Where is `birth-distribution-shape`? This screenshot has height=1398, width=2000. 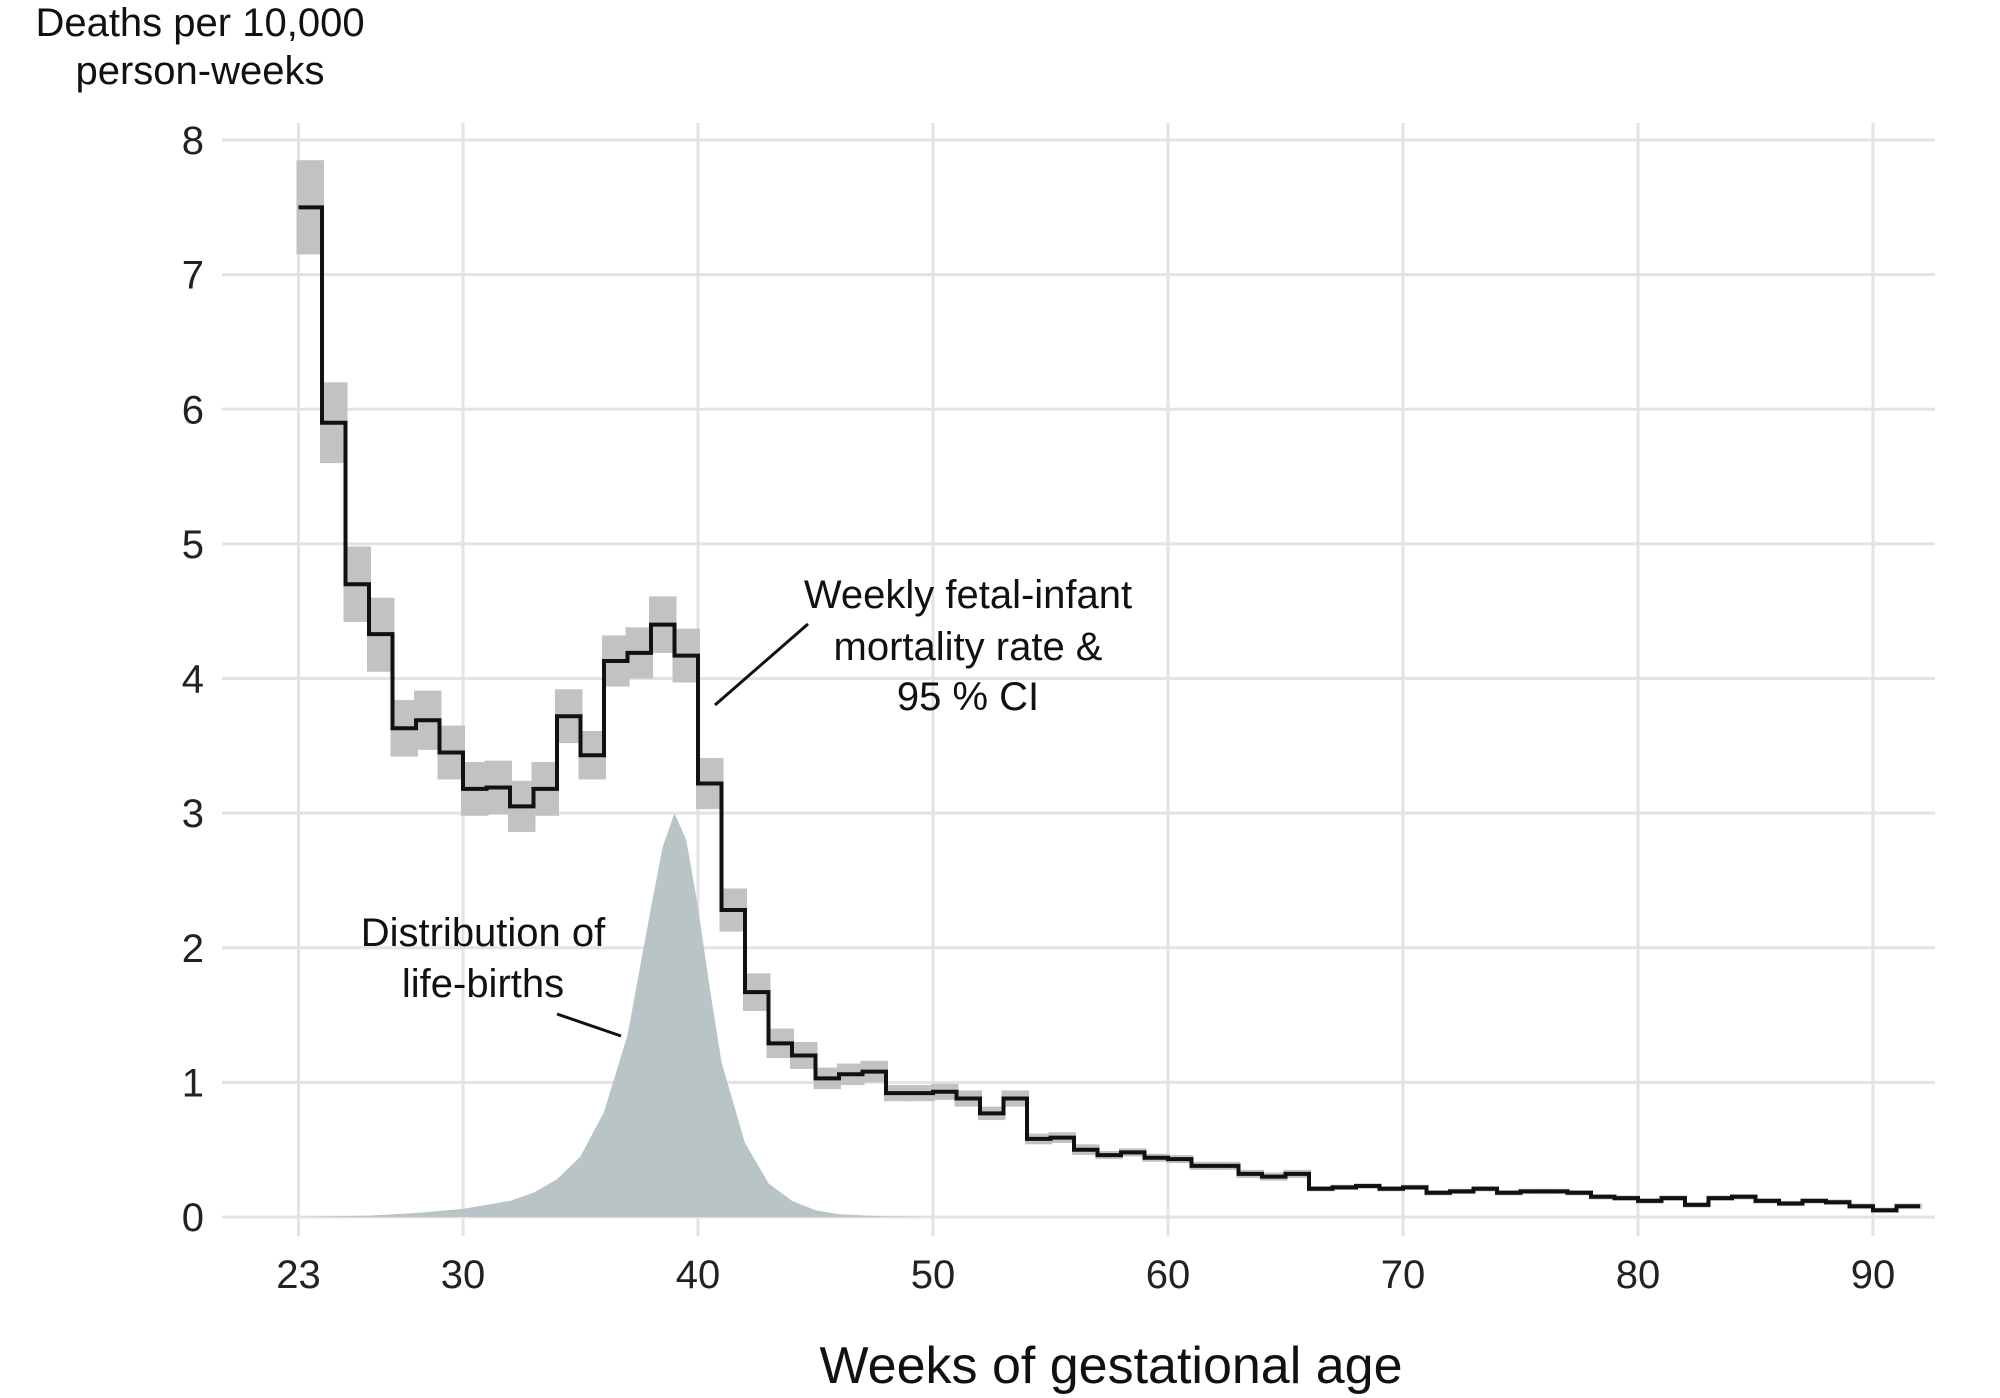
birth-distribution-shape is located at coordinates (615, 1015).